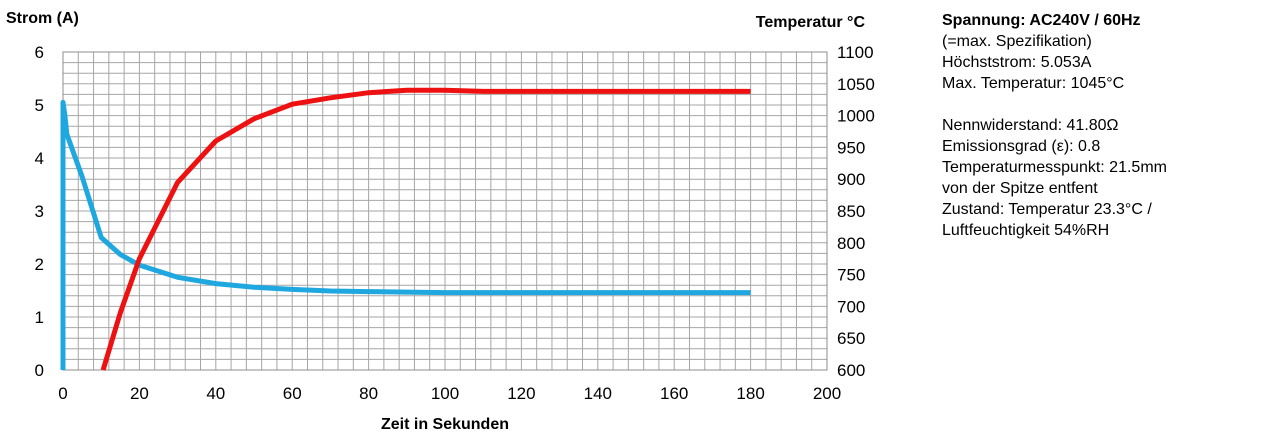  Describe the element at coordinates (62, 393) in the screenshot. I see `x-tick-label: 0` at that location.